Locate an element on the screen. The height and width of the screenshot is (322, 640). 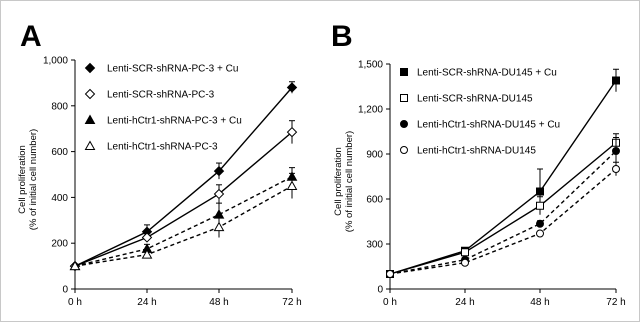
legend-entry-0: Lenti-SCR-shRNA-DU145 + Cu is located at coordinates (478, 73).